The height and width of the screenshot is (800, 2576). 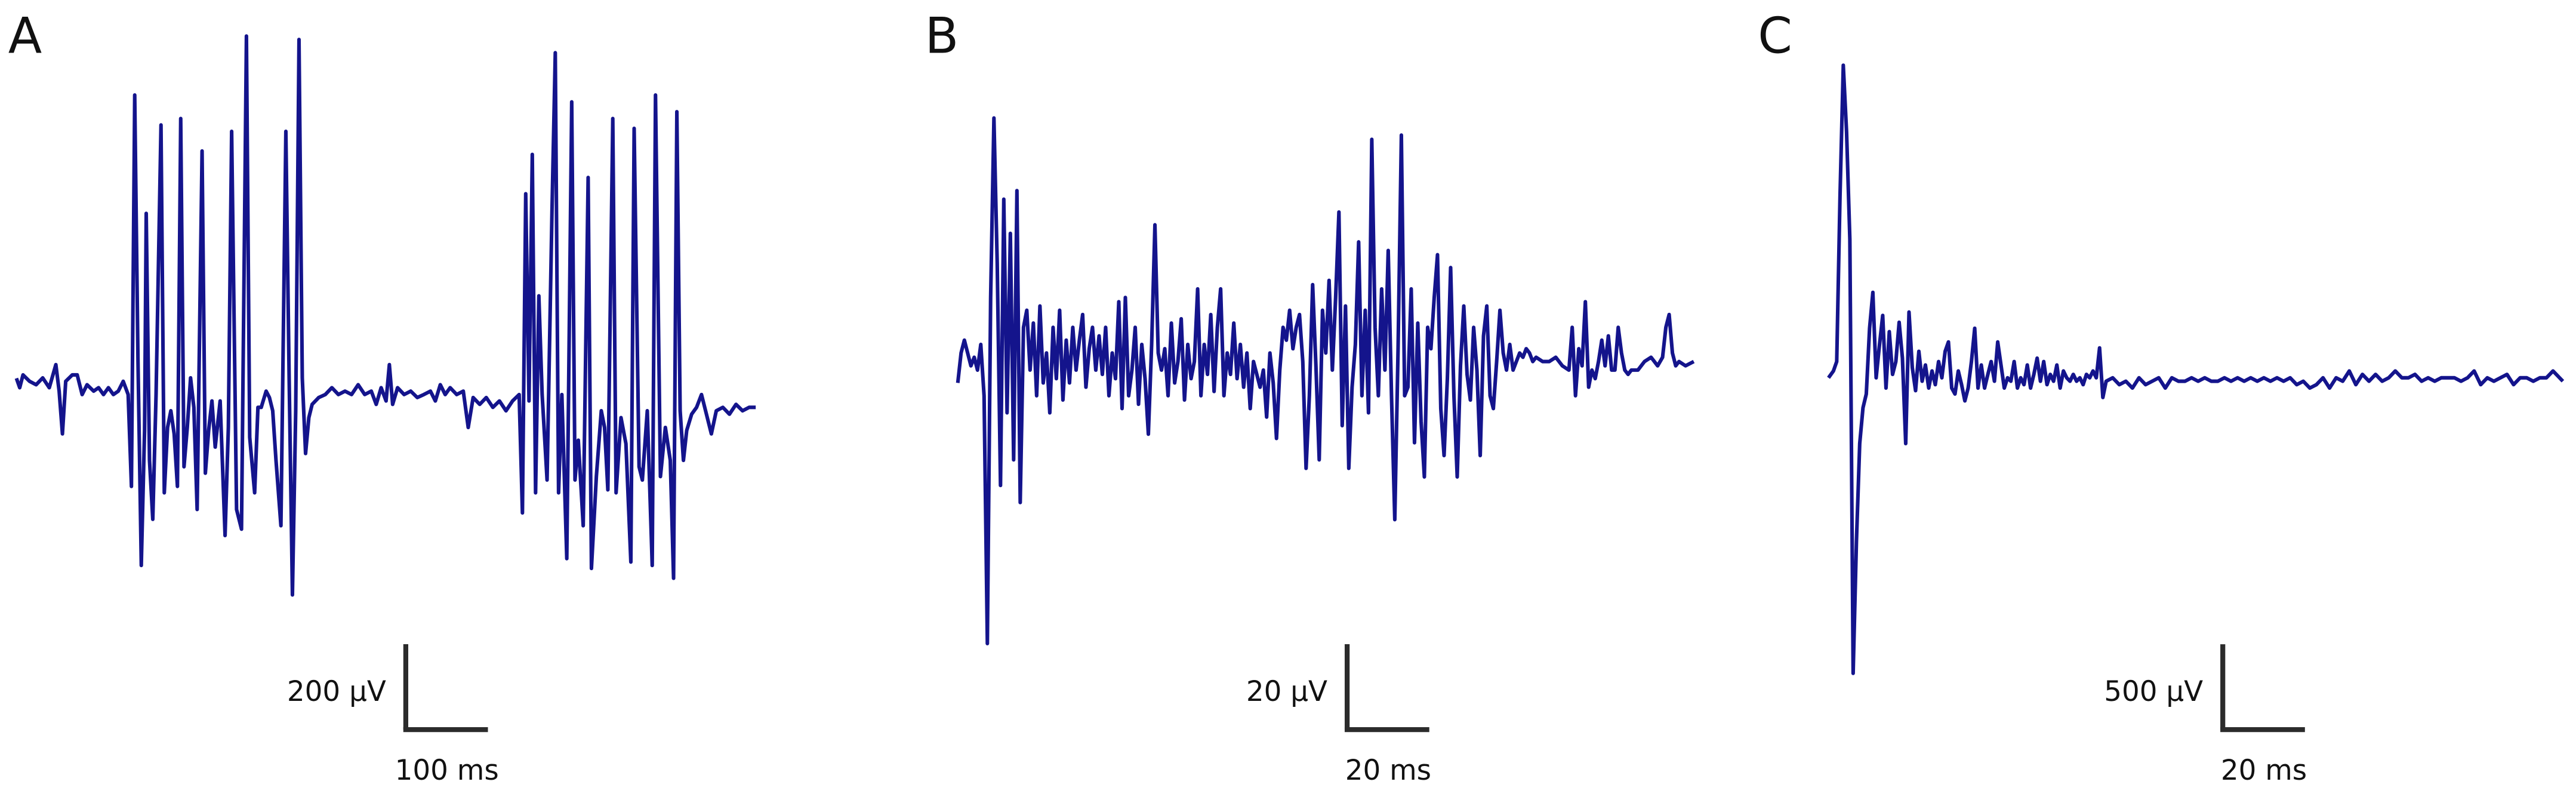 What do you see at coordinates (1286, 692) in the screenshot?
I see `scale-bar-y-label: 20 µV` at bounding box center [1286, 692].